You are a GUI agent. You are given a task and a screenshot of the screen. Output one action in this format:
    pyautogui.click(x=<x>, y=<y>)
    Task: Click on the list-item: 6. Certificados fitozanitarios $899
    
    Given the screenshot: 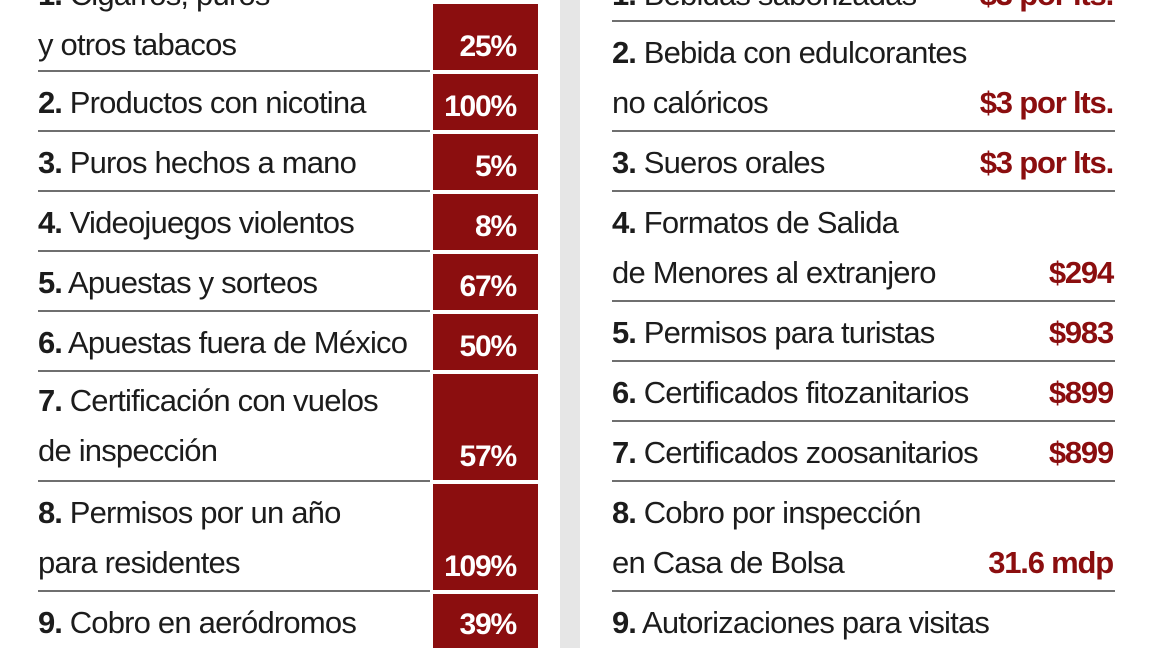 What is the action you would take?
    pyautogui.click(x=863, y=393)
    